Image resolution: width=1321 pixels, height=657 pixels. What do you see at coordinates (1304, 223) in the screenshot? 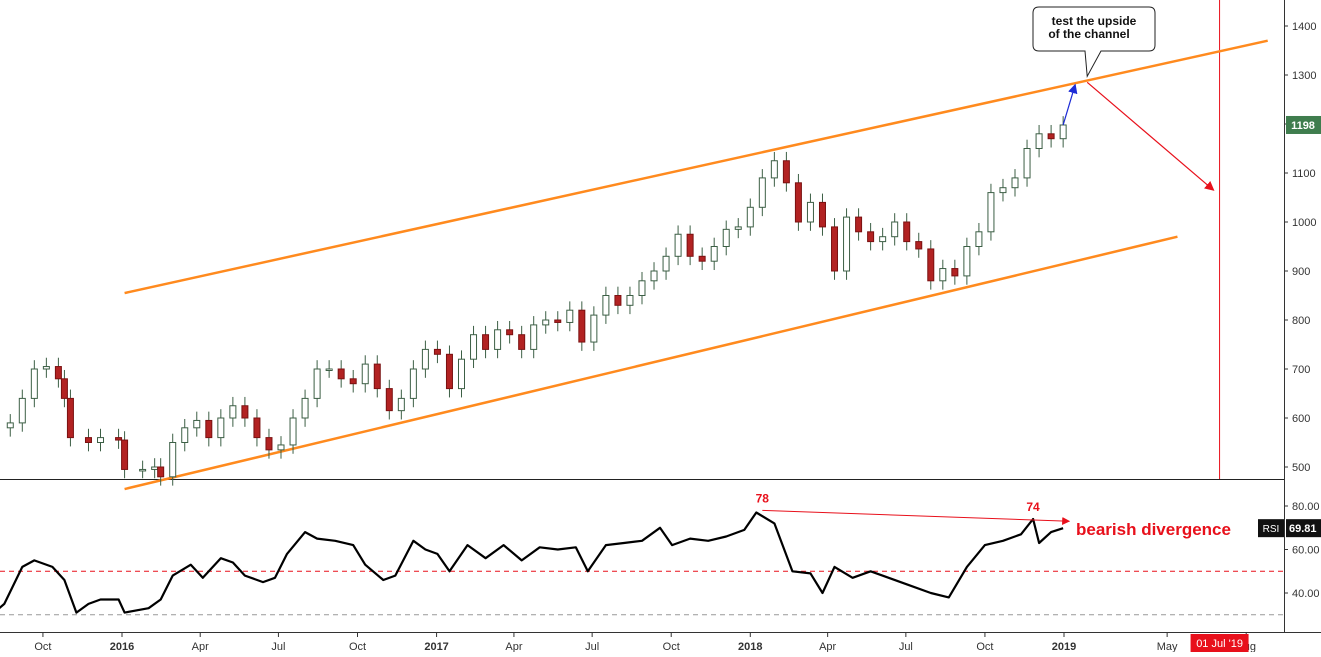
I see `price-axis-tick-label: 1000` at bounding box center [1304, 223].